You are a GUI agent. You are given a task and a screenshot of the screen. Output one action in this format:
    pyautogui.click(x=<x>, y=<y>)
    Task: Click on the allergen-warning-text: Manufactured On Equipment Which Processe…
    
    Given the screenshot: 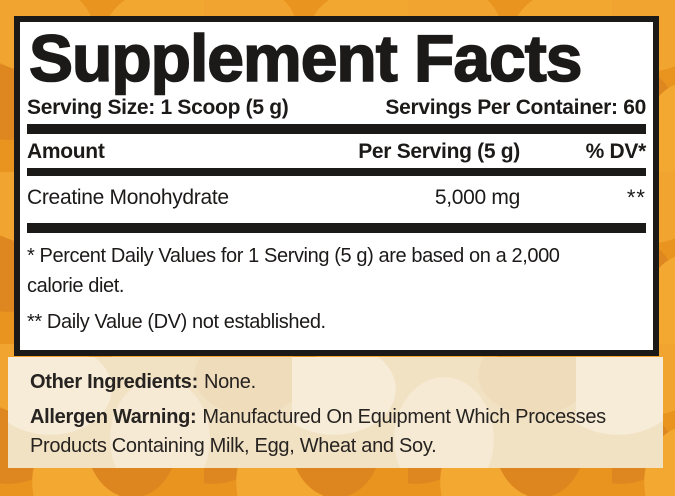 What is the action you would take?
    pyautogui.click(x=318, y=431)
    